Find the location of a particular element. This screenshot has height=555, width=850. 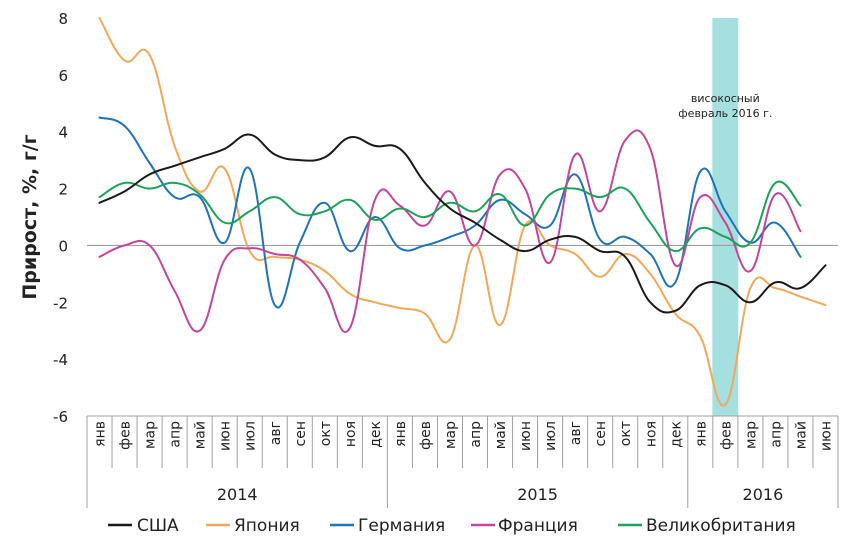

y-tick-label: -4 is located at coordinates (60, 360).